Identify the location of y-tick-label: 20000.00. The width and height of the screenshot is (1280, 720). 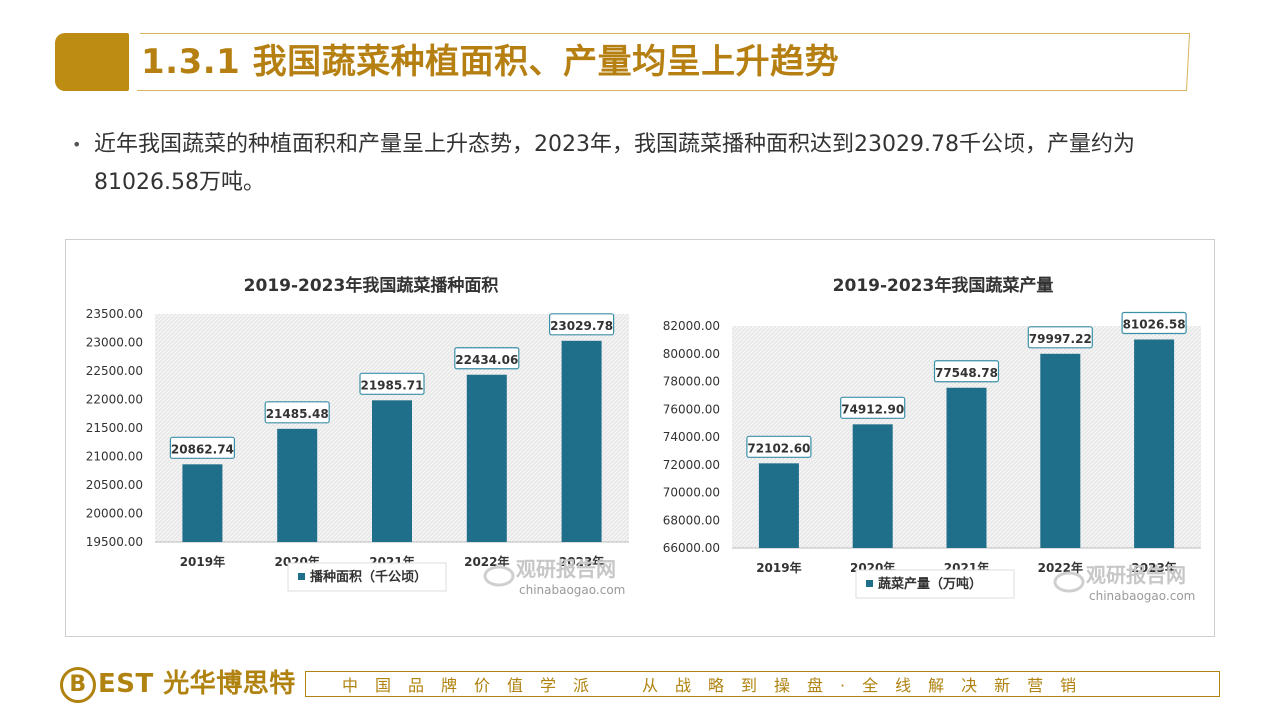
(114, 514).